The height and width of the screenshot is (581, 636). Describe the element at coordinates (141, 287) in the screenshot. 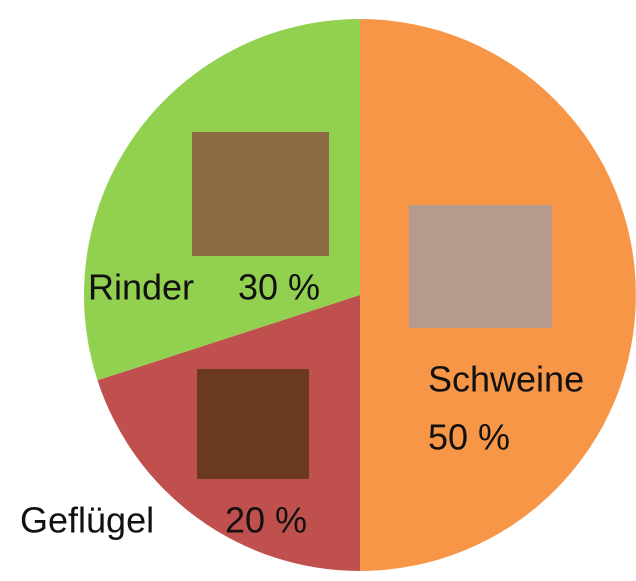

I see `category-label: Rinder` at that location.